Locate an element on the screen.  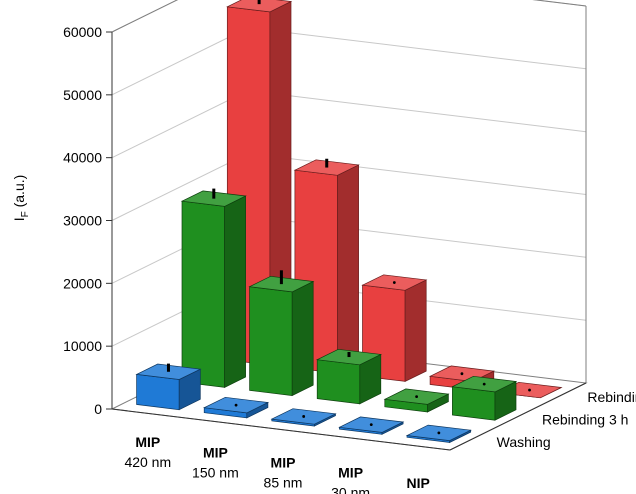
category-label-main: NIP is located at coordinates (418, 483).